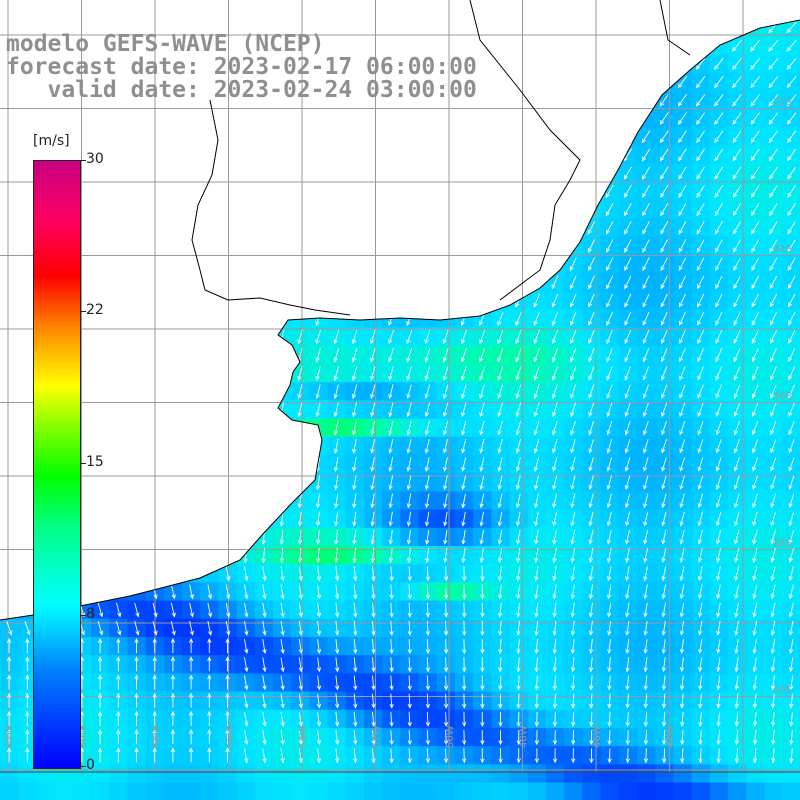  Describe the element at coordinates (51, 141) in the screenshot. I see `colorbar-unit: [m/s]` at that location.